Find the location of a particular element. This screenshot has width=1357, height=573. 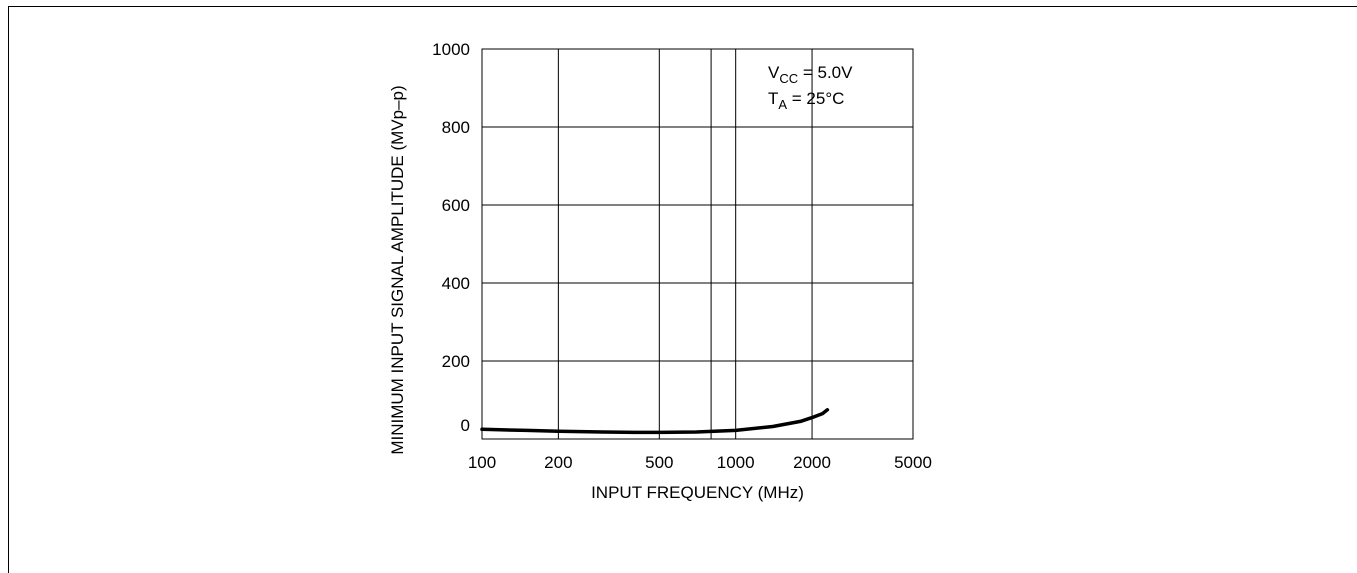

x-tick-label: 500 is located at coordinates (659, 462).